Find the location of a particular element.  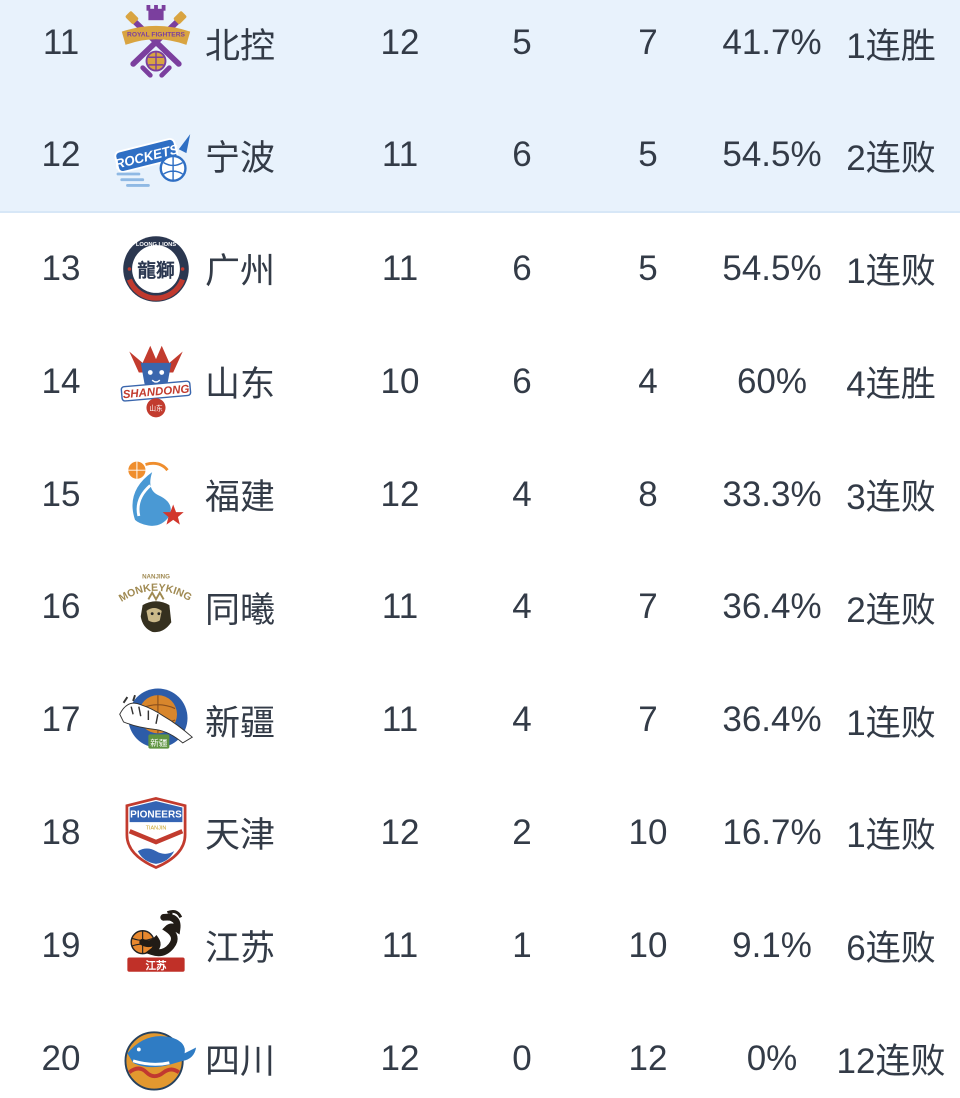

team-name: 宁波 is located at coordinates (240, 158).